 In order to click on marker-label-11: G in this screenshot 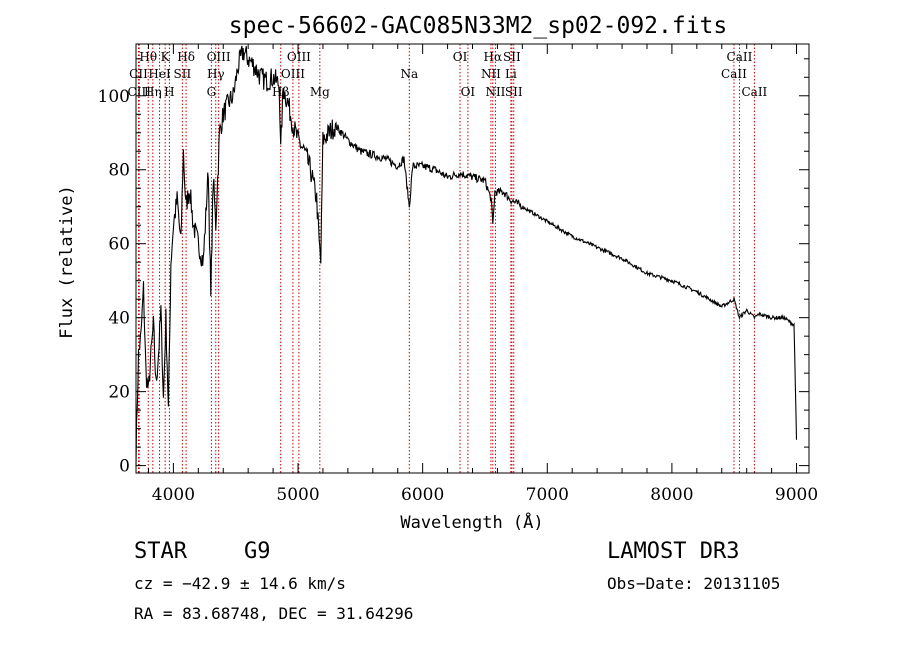, I will do `click(212, 92)`.